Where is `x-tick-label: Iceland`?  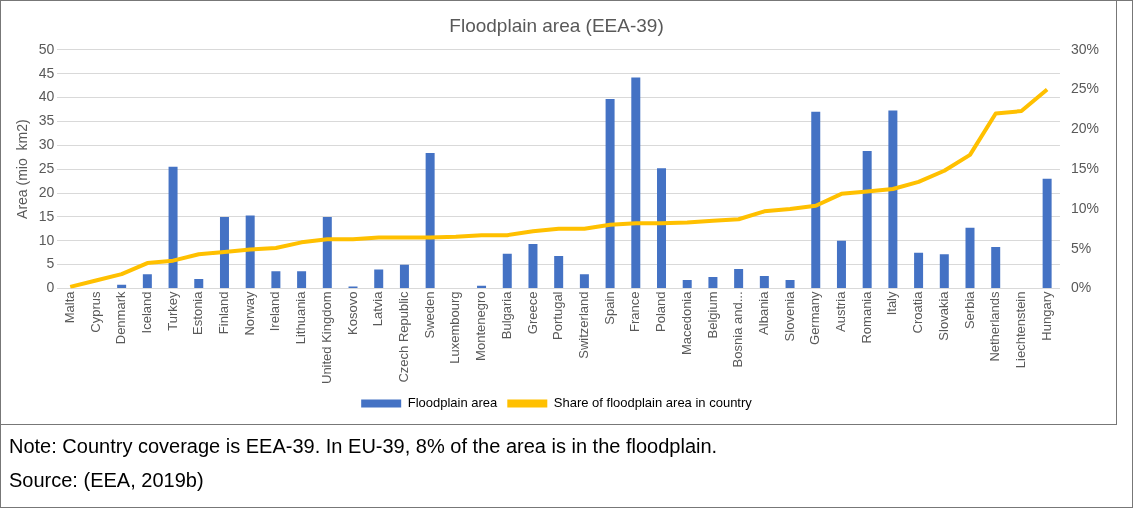
x-tick-label: Iceland is located at coordinates (146, 312).